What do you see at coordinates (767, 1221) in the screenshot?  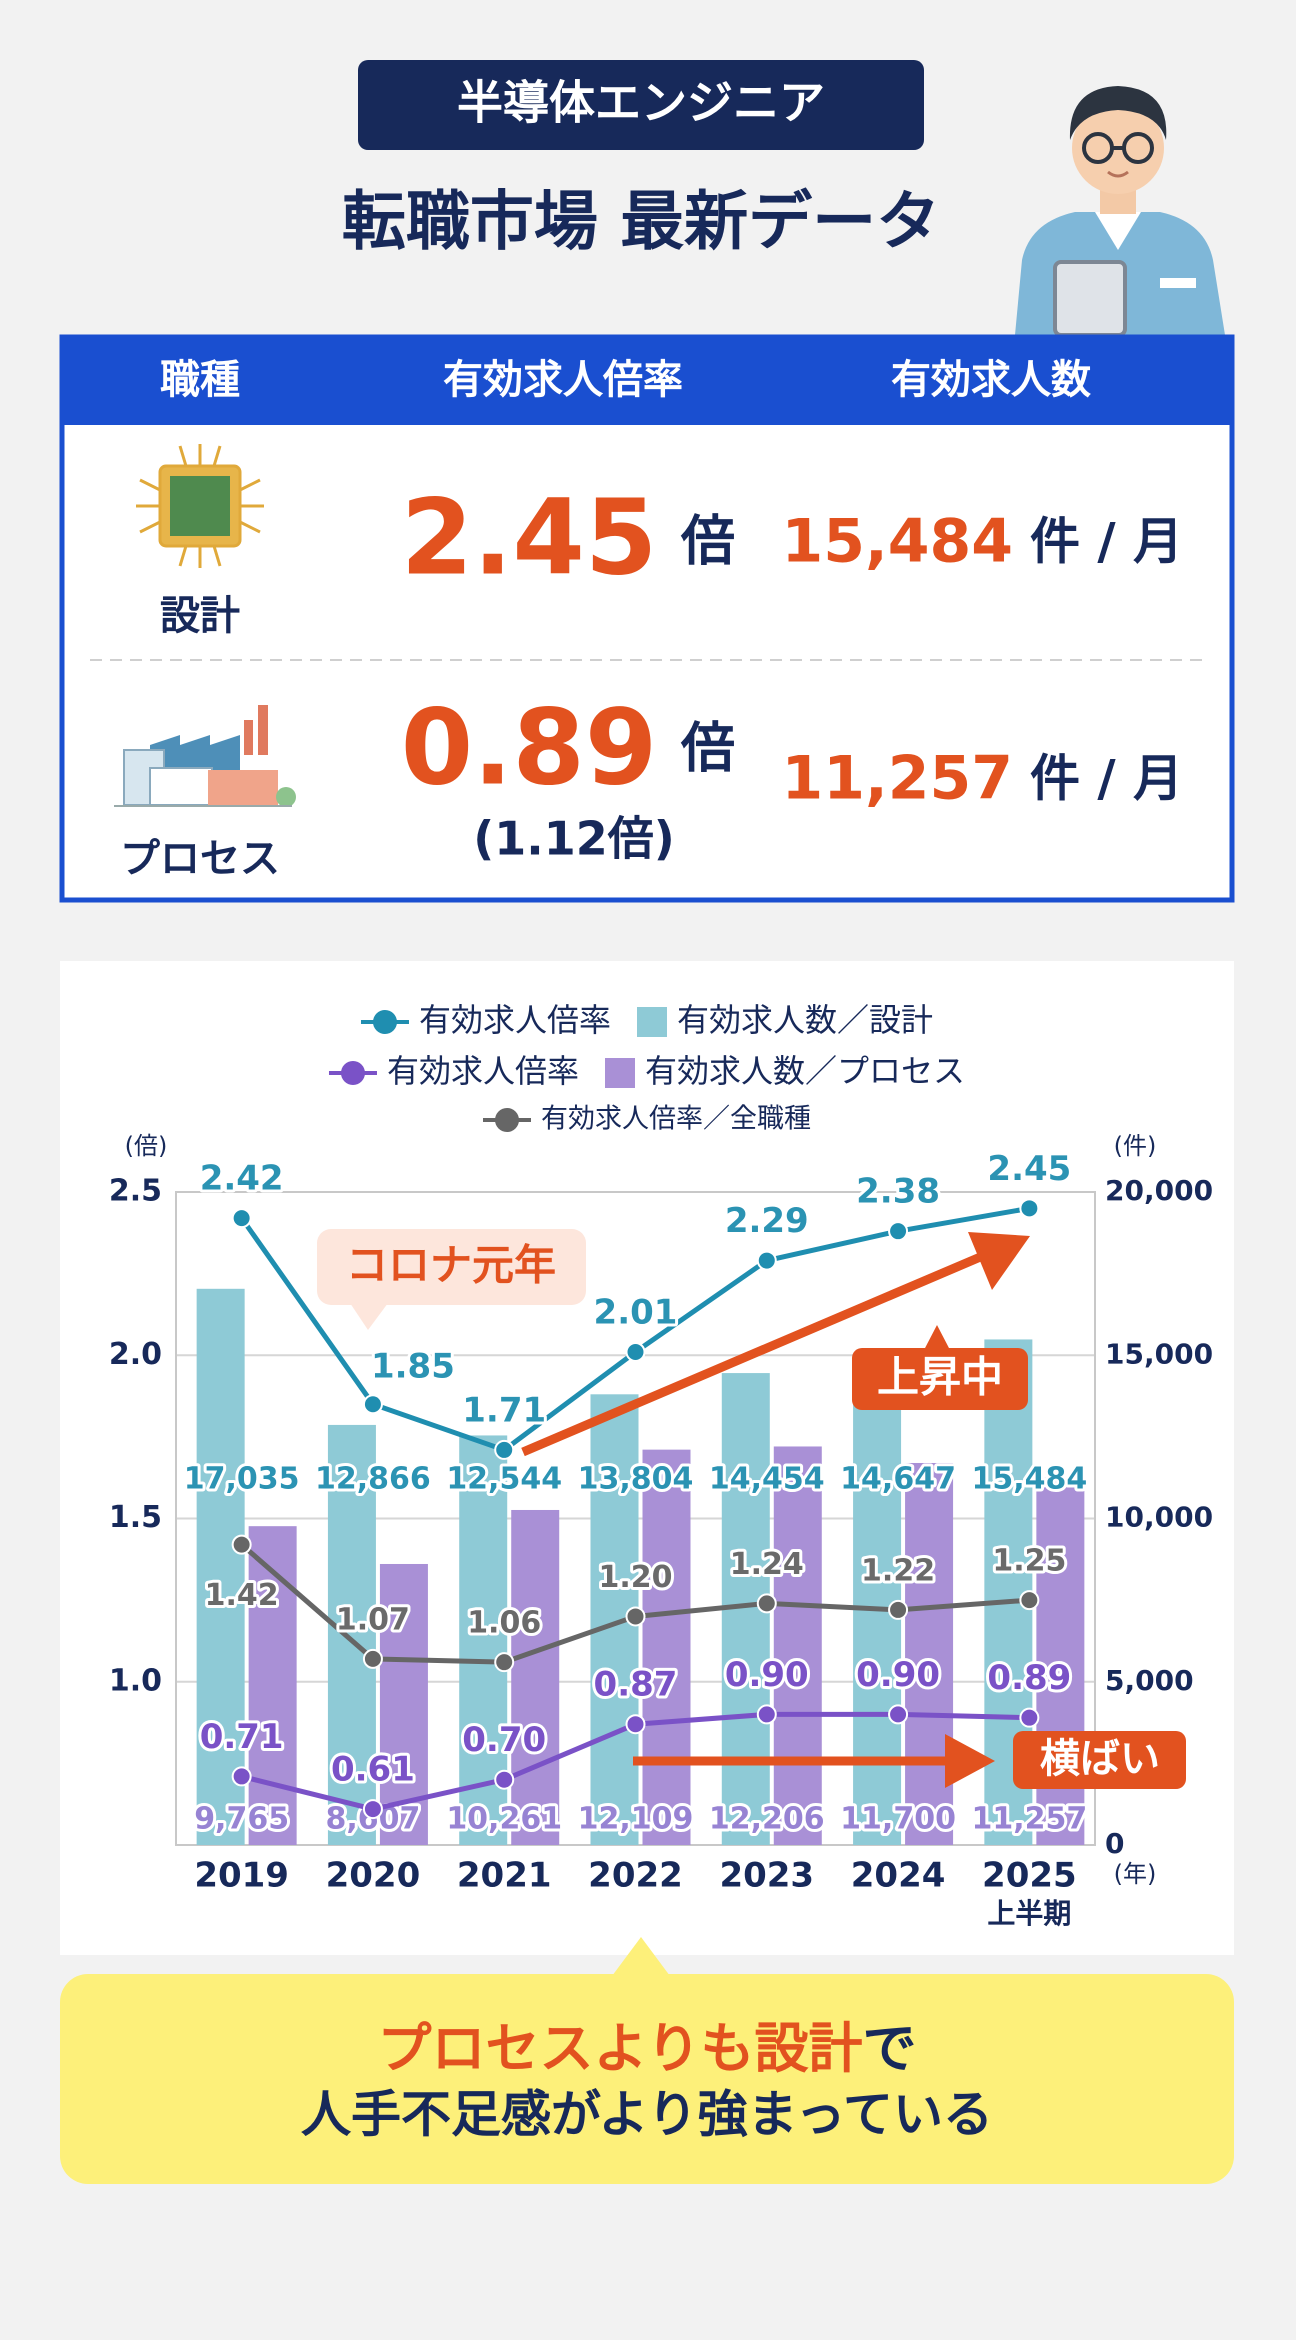 I see `line-value-label: 2.29` at bounding box center [767, 1221].